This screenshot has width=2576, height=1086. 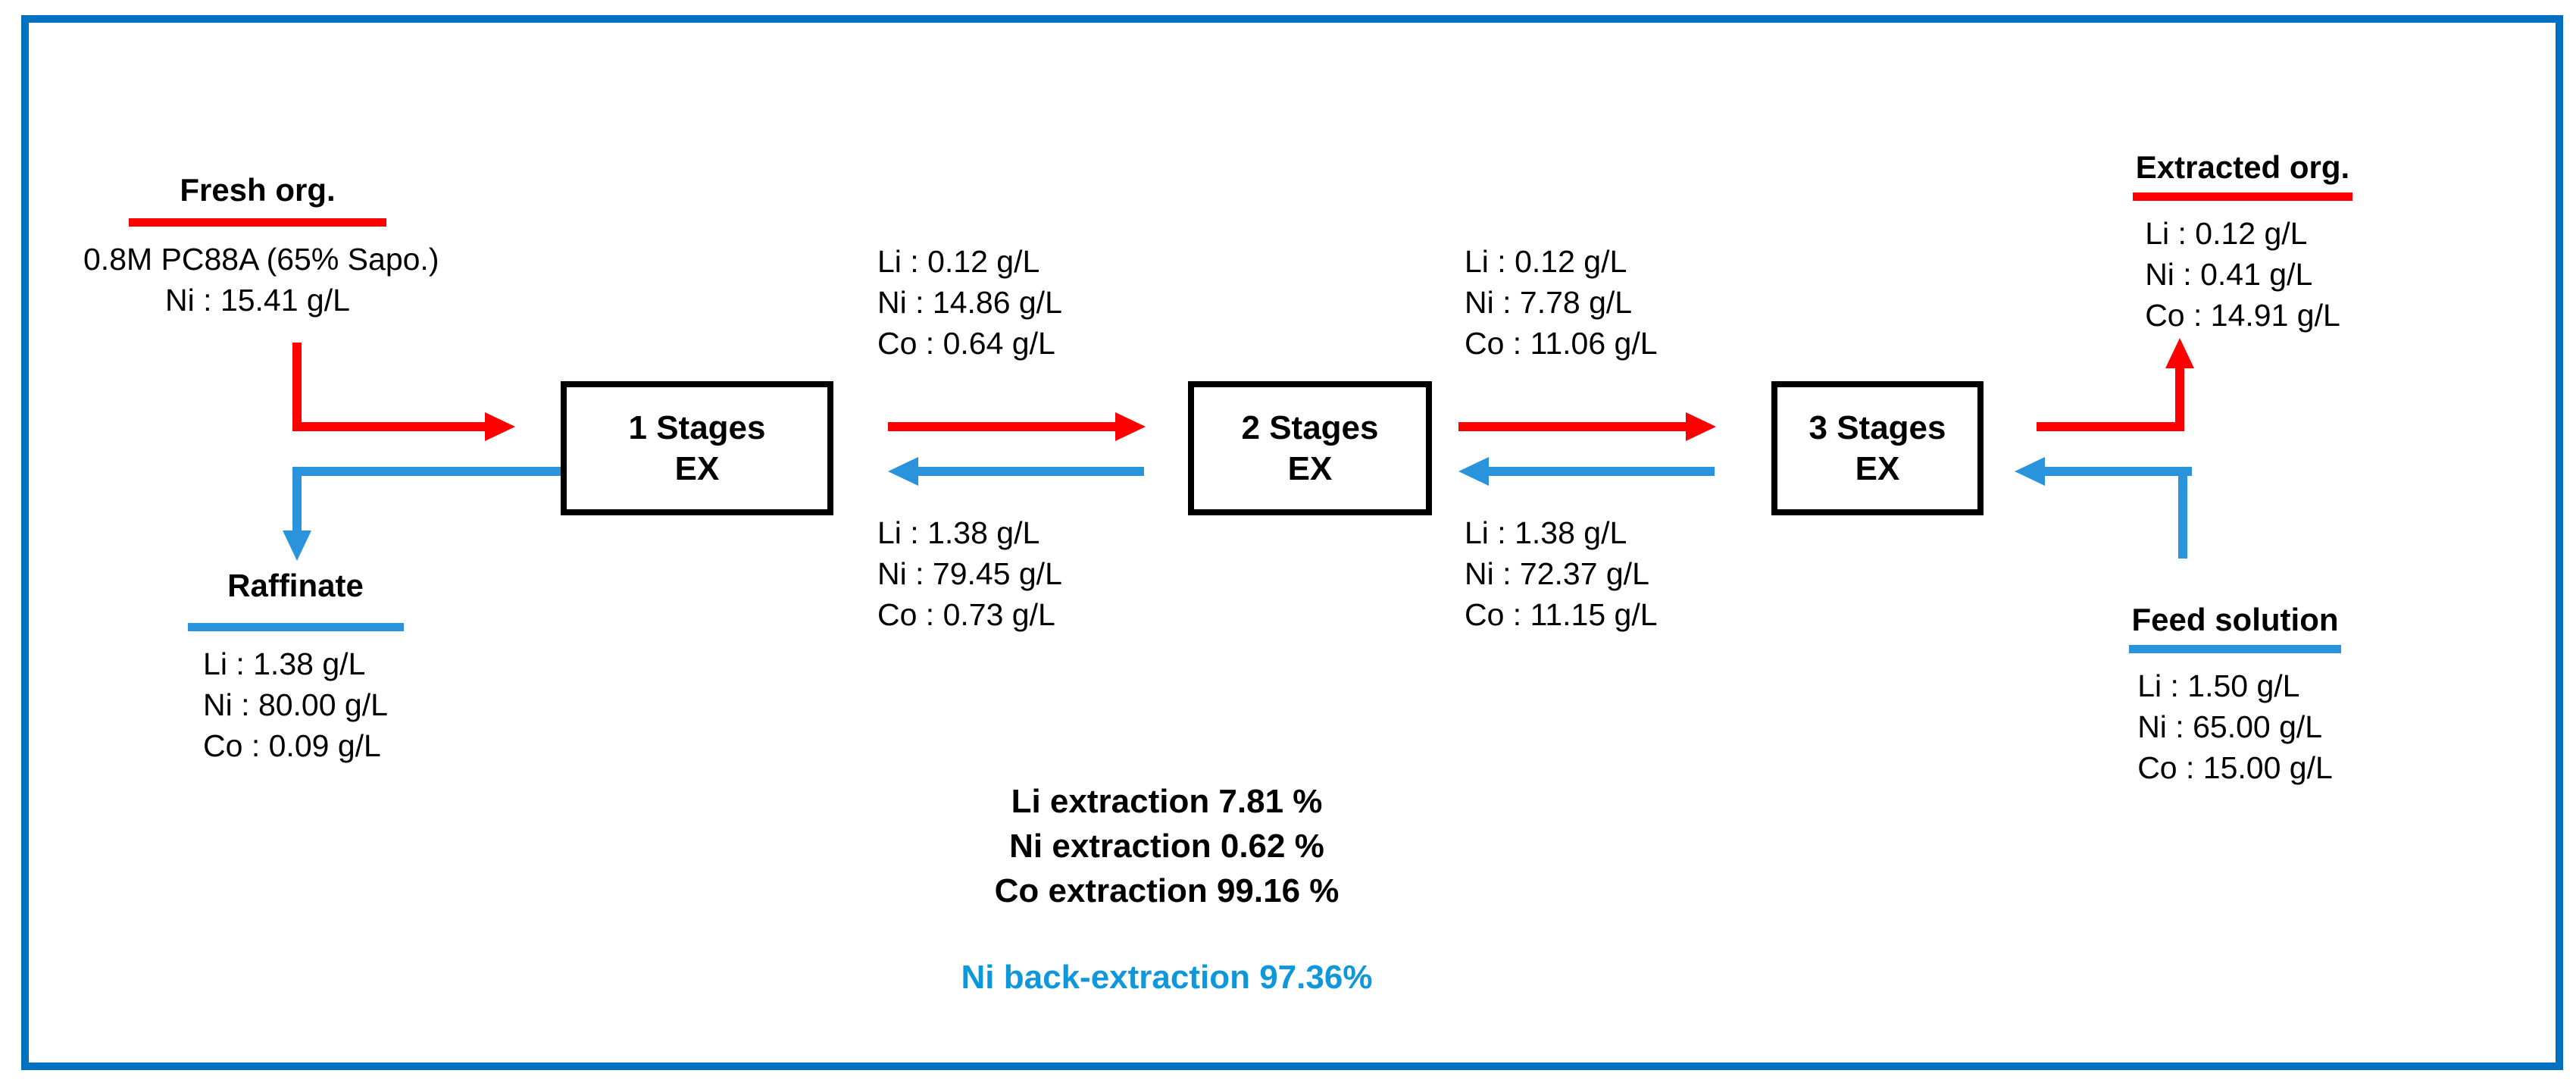 What do you see at coordinates (2226, 233) in the screenshot?
I see `extracted-org-line: Li : 0.12 g/L` at bounding box center [2226, 233].